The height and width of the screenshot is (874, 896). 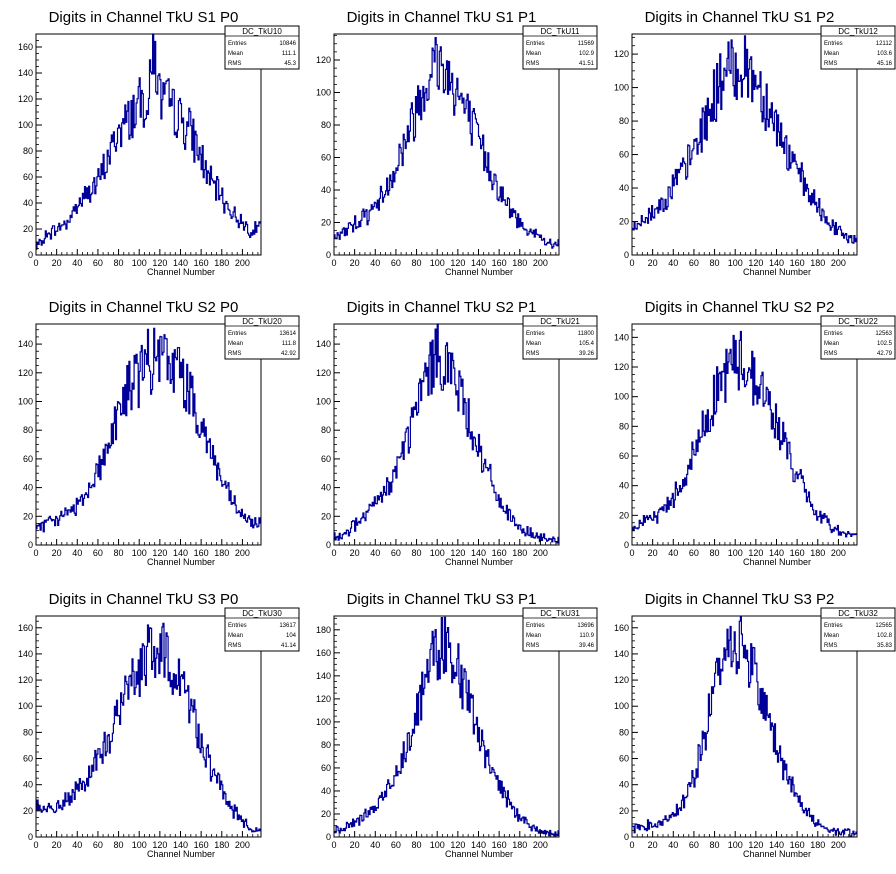 I want to click on y-tick-label: 60, so click(x=28, y=759).